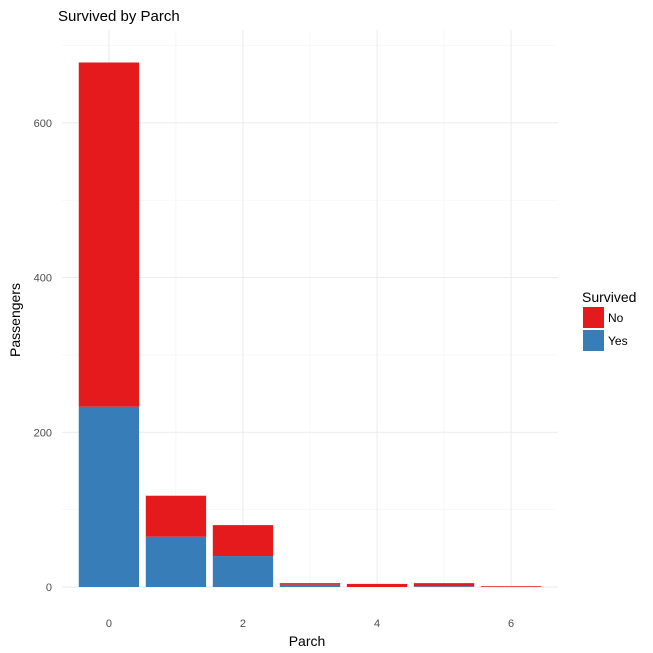 This screenshot has width=653, height=653. Describe the element at coordinates (593, 317) in the screenshot. I see `legend-key-no` at that location.